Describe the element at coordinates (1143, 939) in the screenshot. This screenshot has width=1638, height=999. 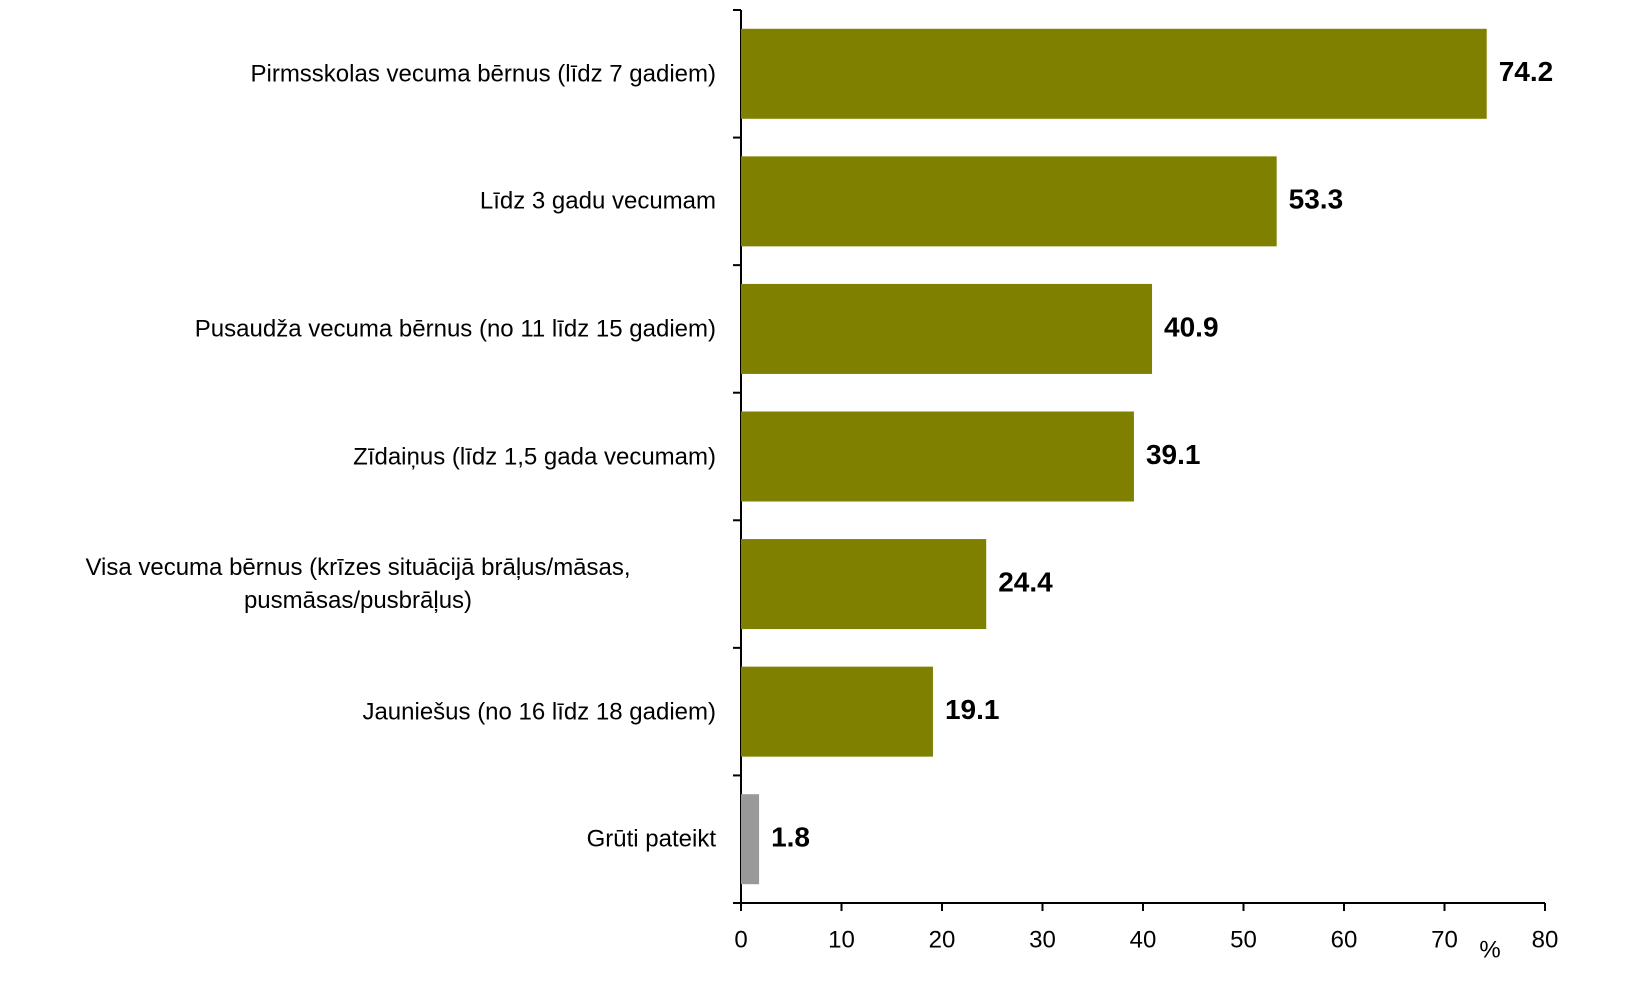
I see `x-tick-label: 40` at that location.